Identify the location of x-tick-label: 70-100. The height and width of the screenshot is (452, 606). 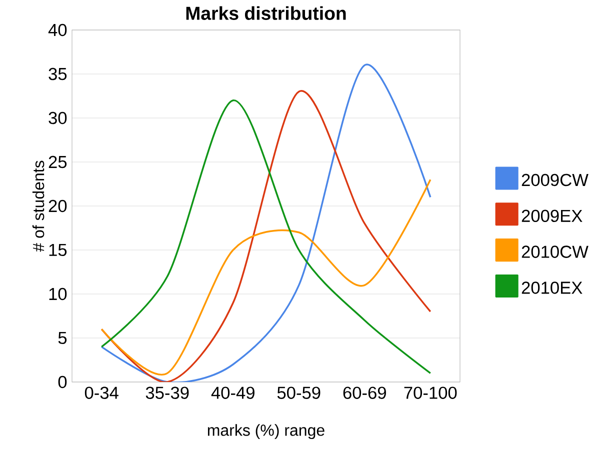
(430, 392).